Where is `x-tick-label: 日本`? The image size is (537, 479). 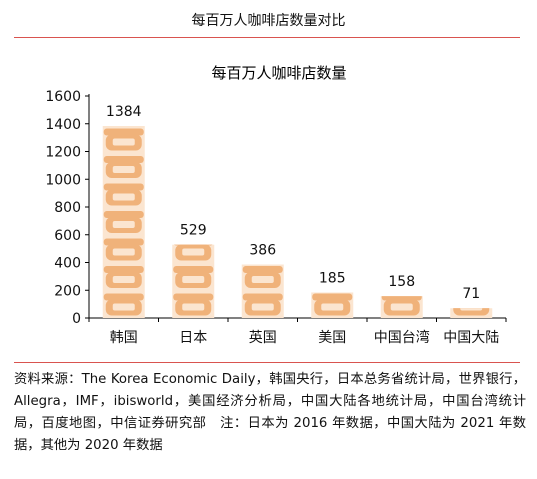 x-tick-label: 日本 is located at coordinates (193, 338).